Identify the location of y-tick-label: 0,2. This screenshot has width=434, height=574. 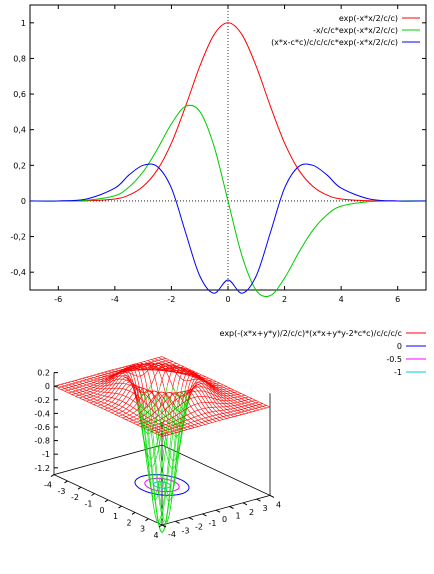
(19, 165).